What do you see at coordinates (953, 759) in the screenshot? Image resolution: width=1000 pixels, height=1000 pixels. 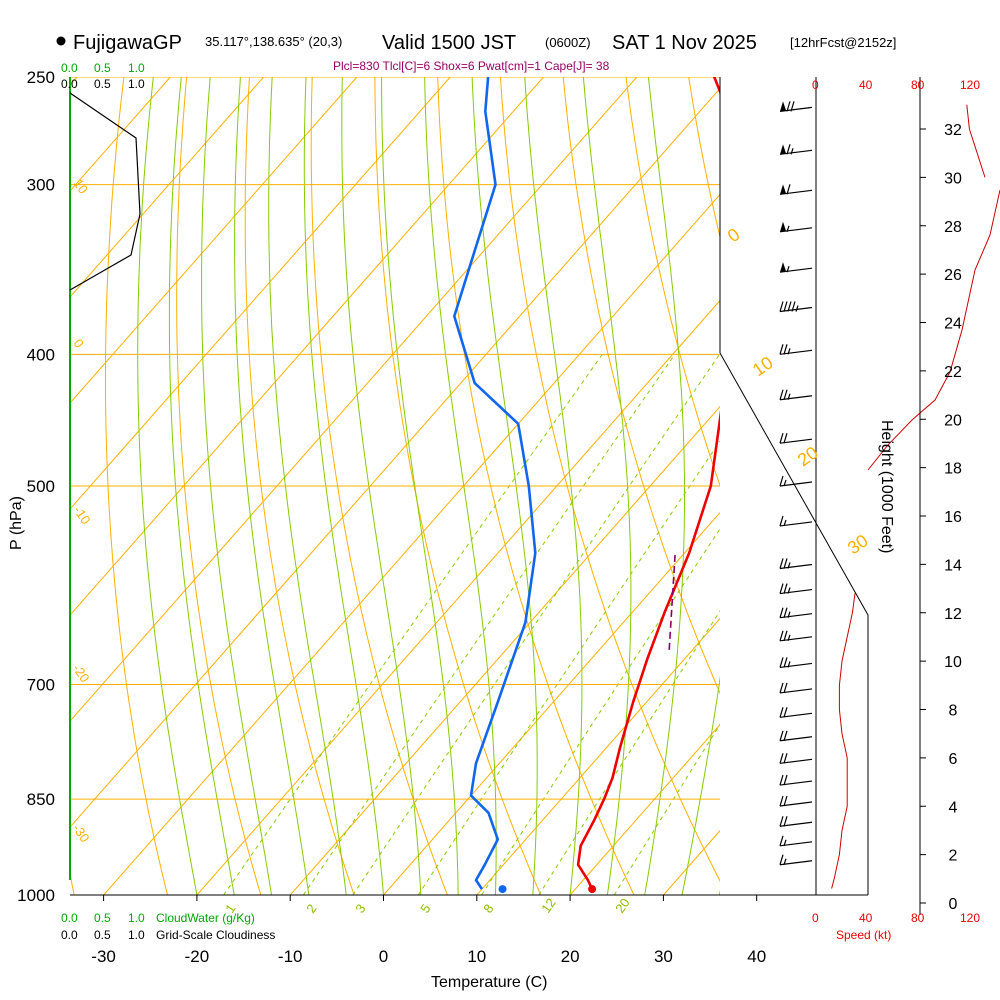 I see `height-tick-label: 6` at bounding box center [953, 759].